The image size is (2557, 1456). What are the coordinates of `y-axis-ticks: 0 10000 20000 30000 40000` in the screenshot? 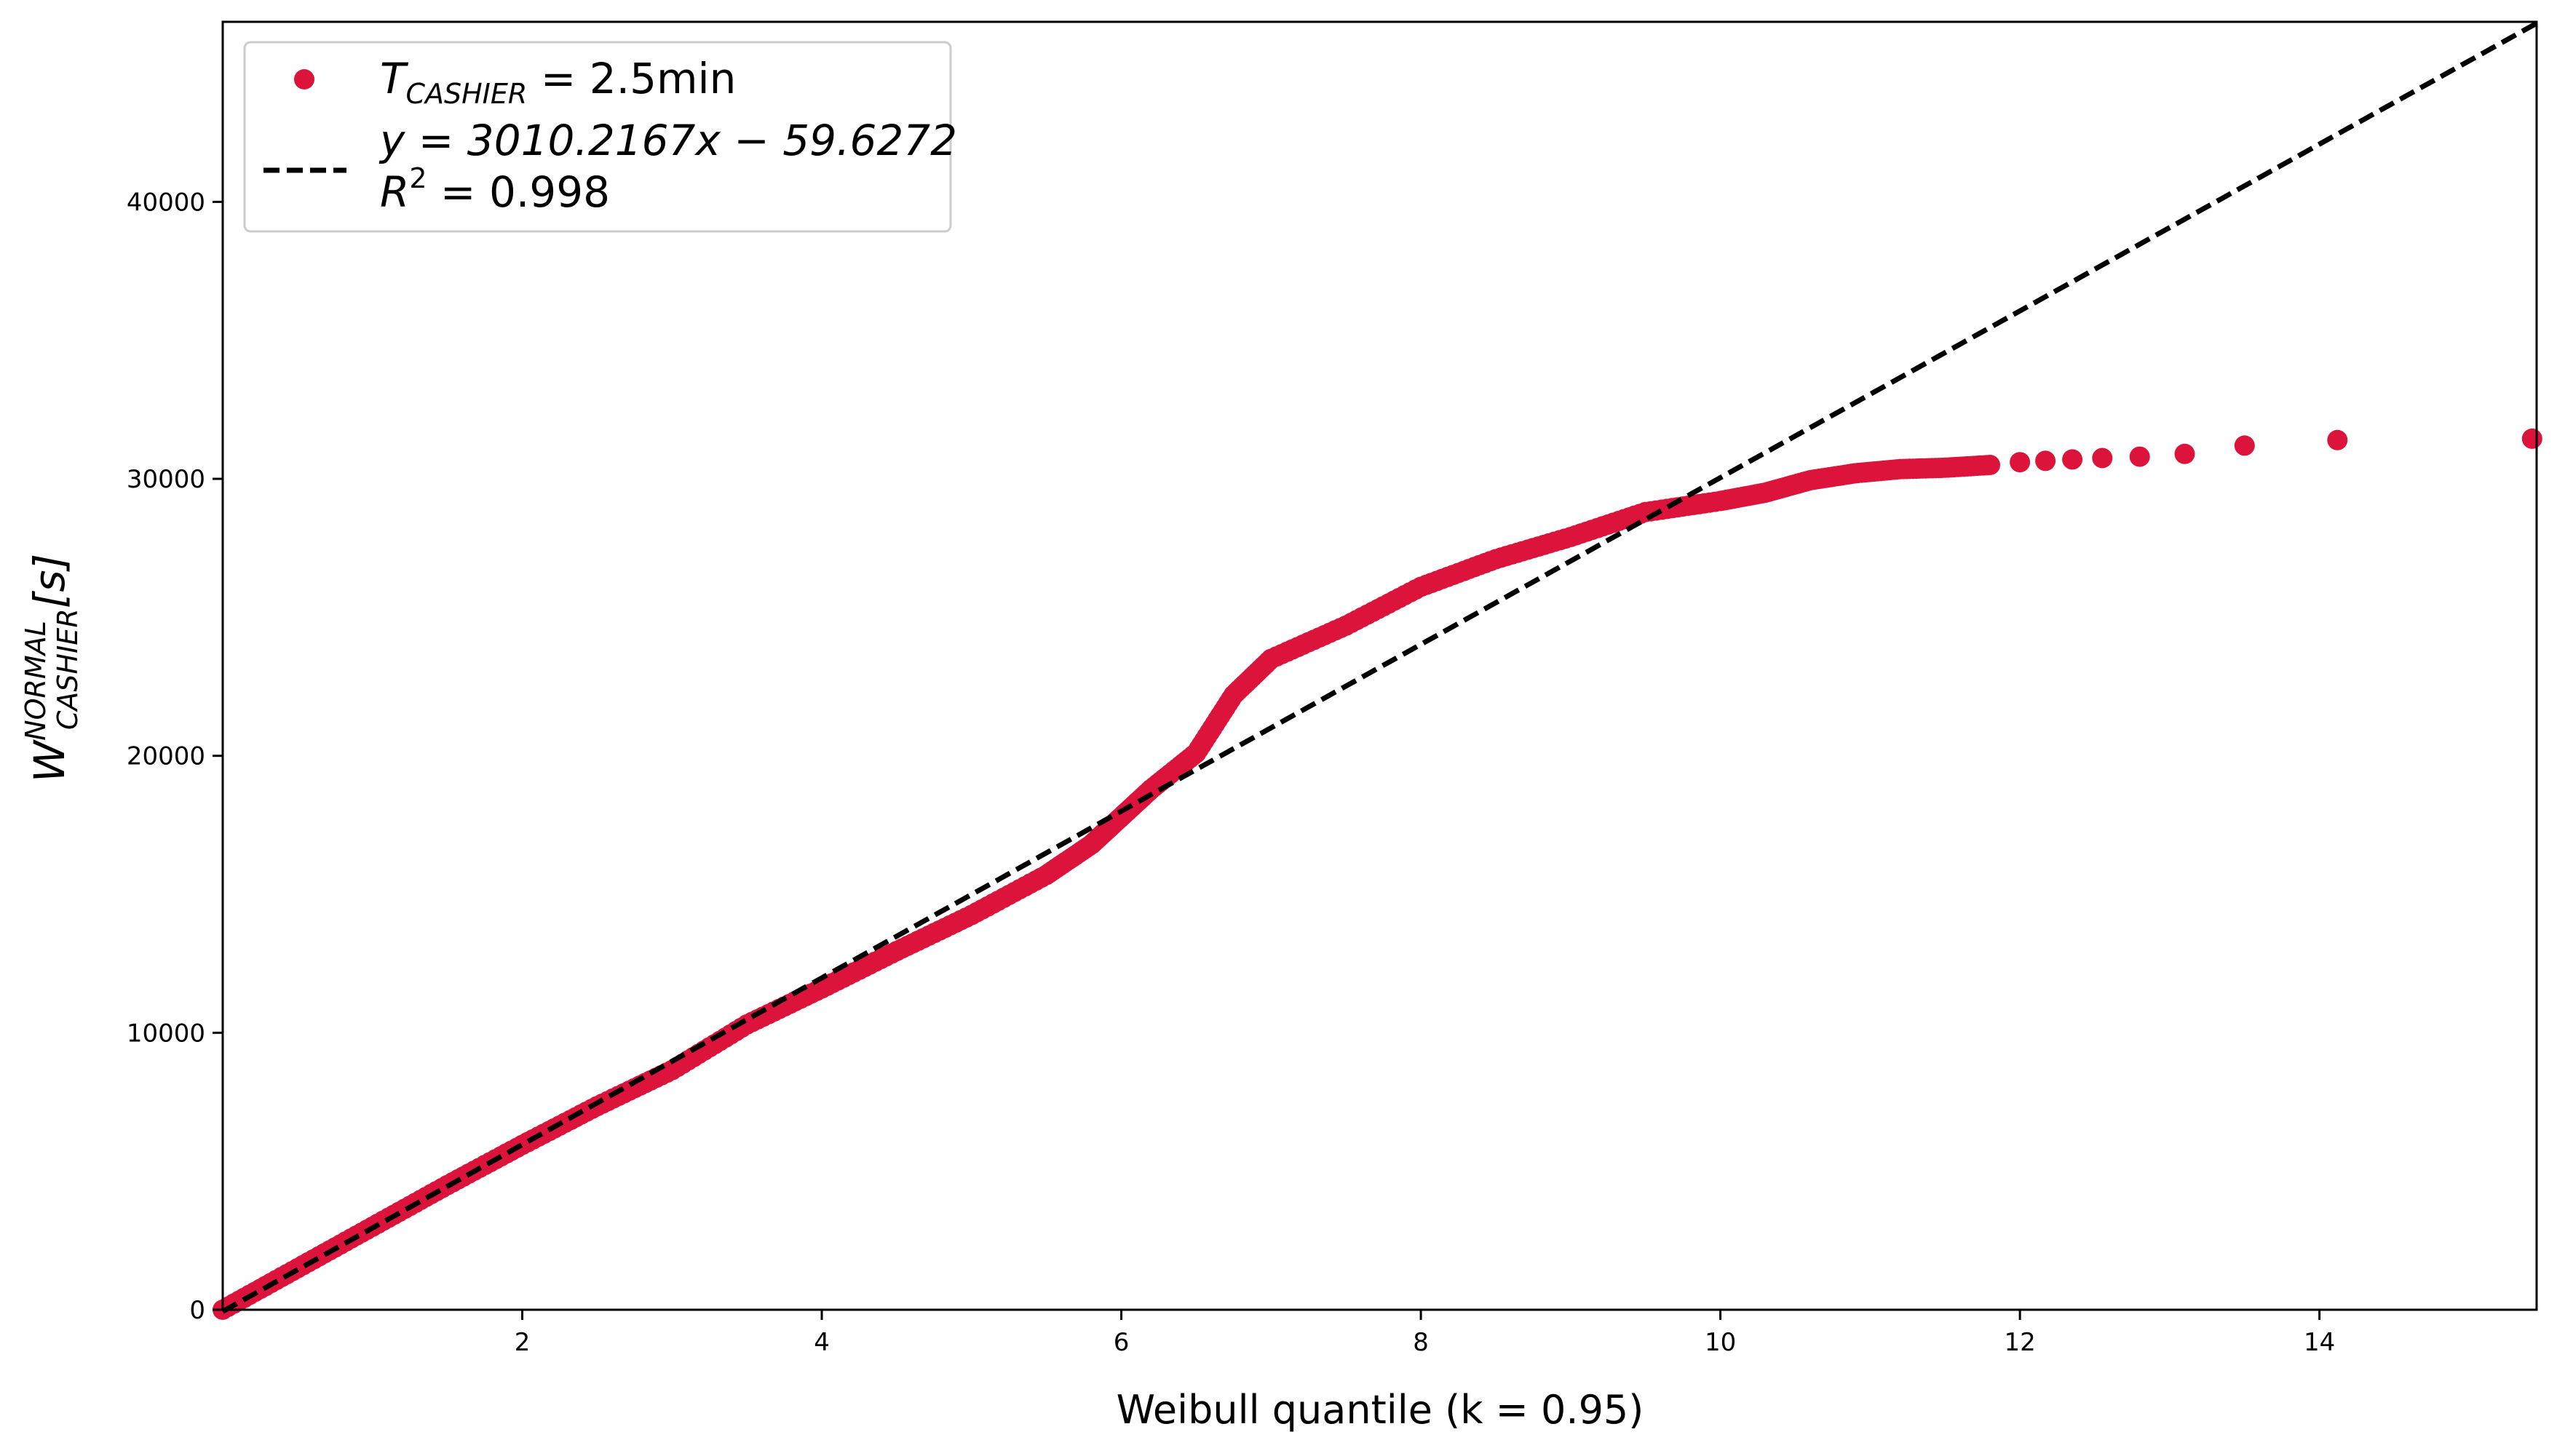 It's located at (175, 756).